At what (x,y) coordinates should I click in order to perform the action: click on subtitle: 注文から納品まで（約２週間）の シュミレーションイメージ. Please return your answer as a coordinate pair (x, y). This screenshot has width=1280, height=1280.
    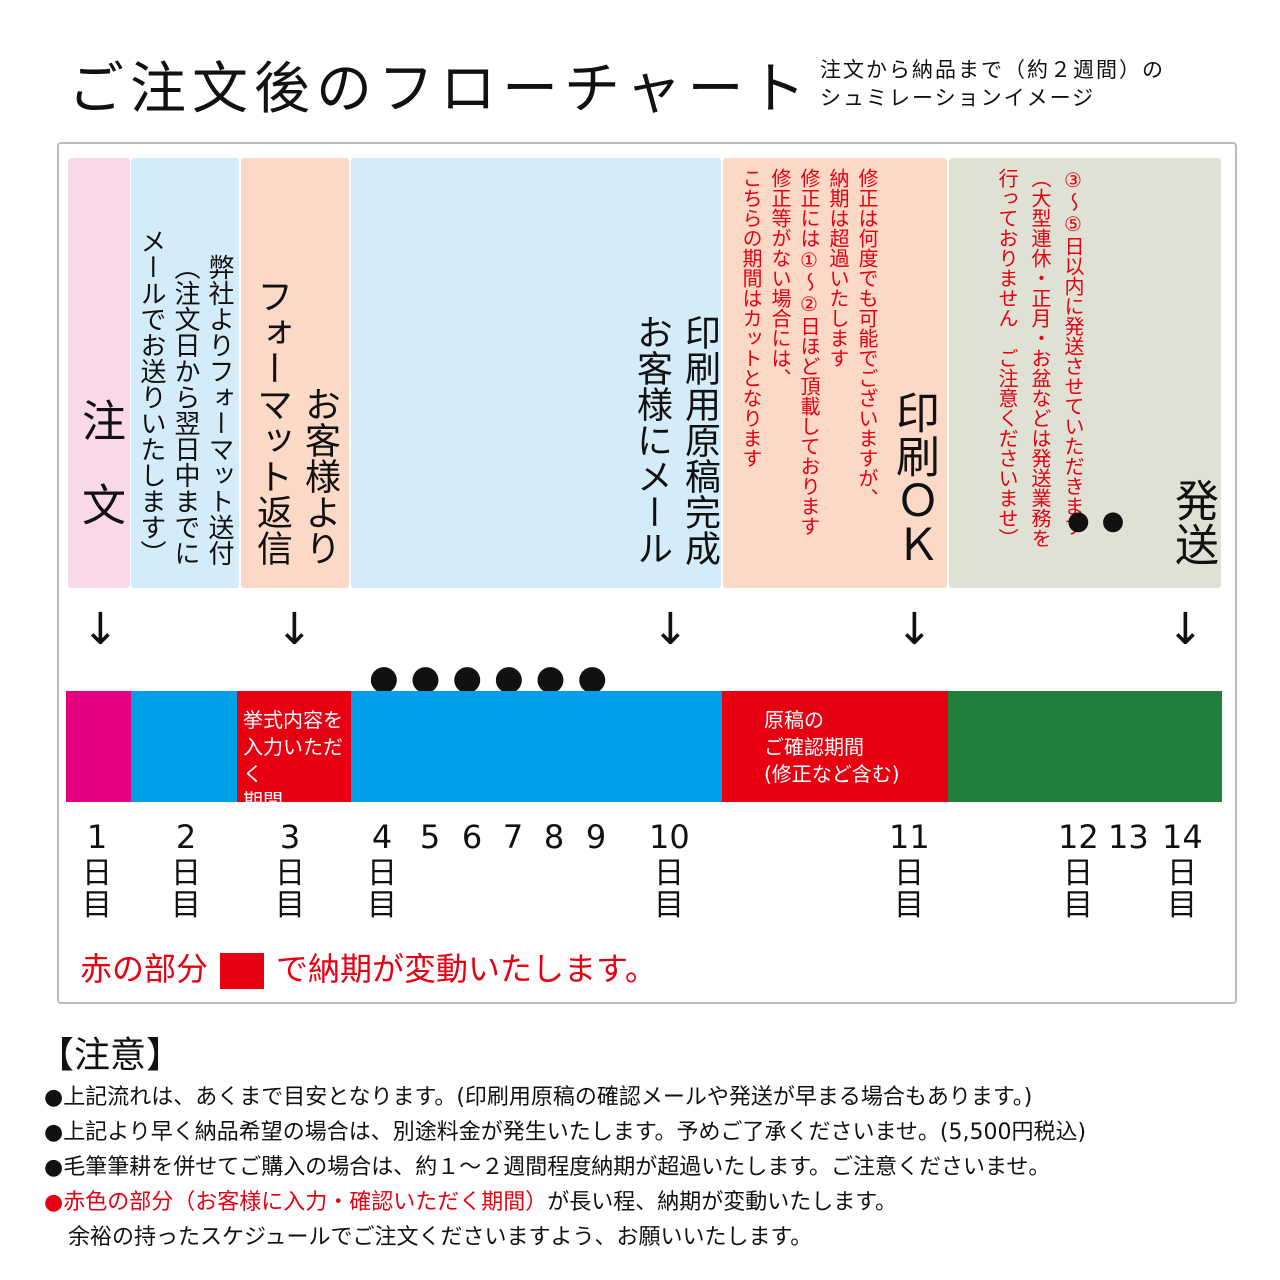
    Looking at the image, I should click on (992, 84).